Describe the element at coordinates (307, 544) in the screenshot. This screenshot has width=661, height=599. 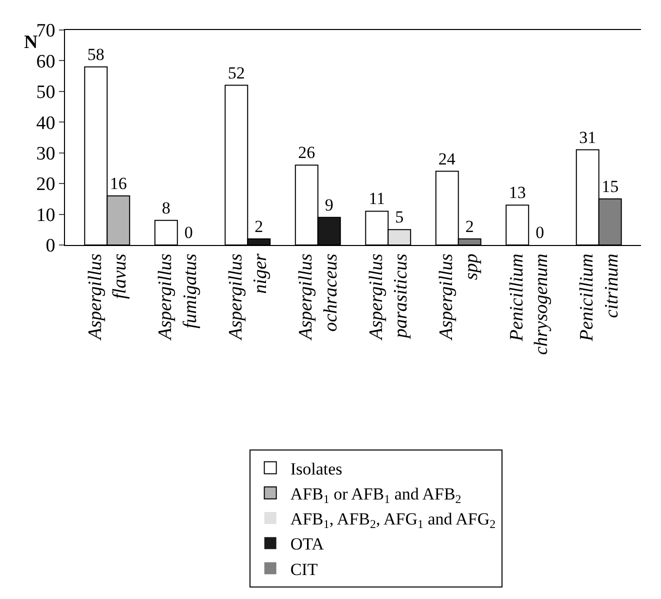
I see `legend-label: OTA` at that location.